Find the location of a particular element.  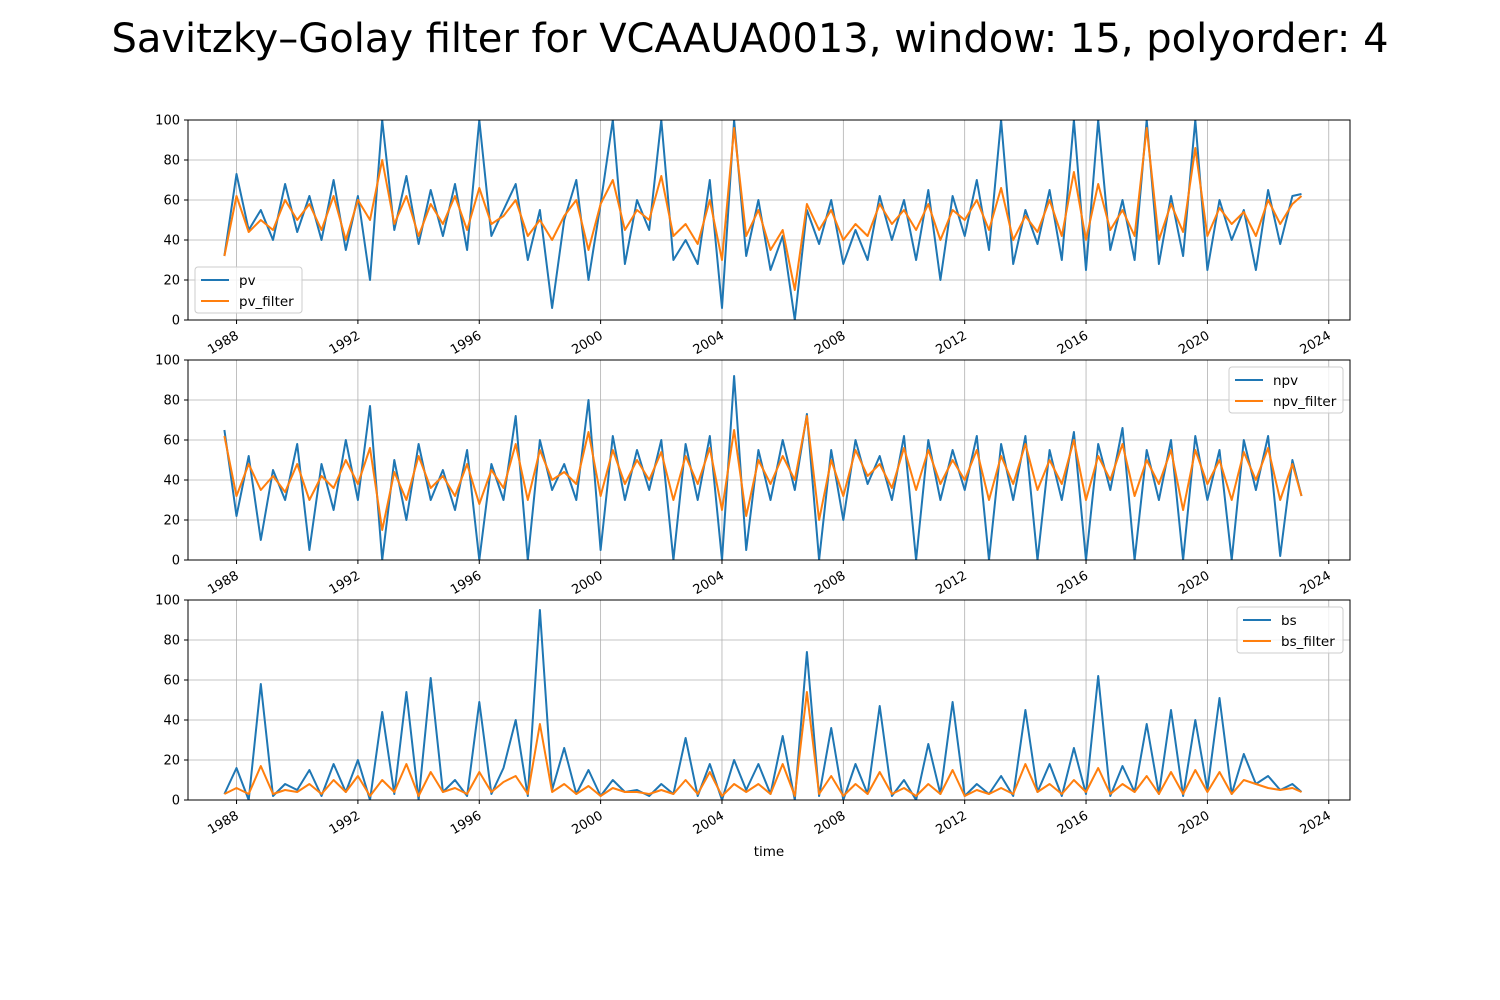

legend: bs bs_filter is located at coordinates (1290, 630).